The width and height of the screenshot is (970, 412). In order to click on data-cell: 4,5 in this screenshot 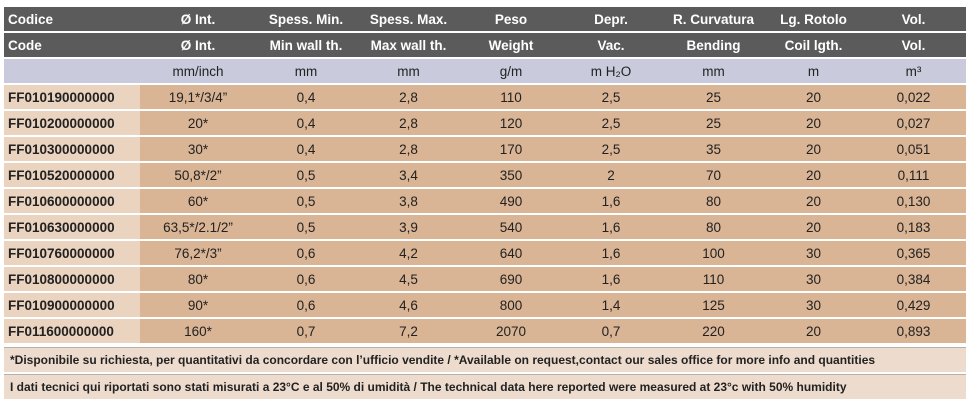, I will do `click(408, 279)`.